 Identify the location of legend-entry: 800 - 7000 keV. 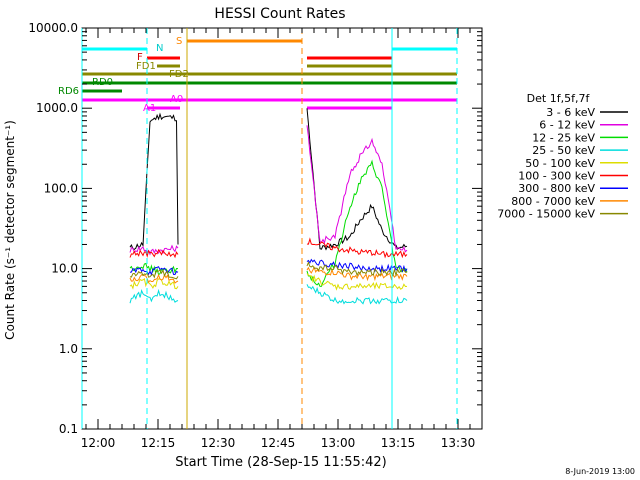
(553, 201).